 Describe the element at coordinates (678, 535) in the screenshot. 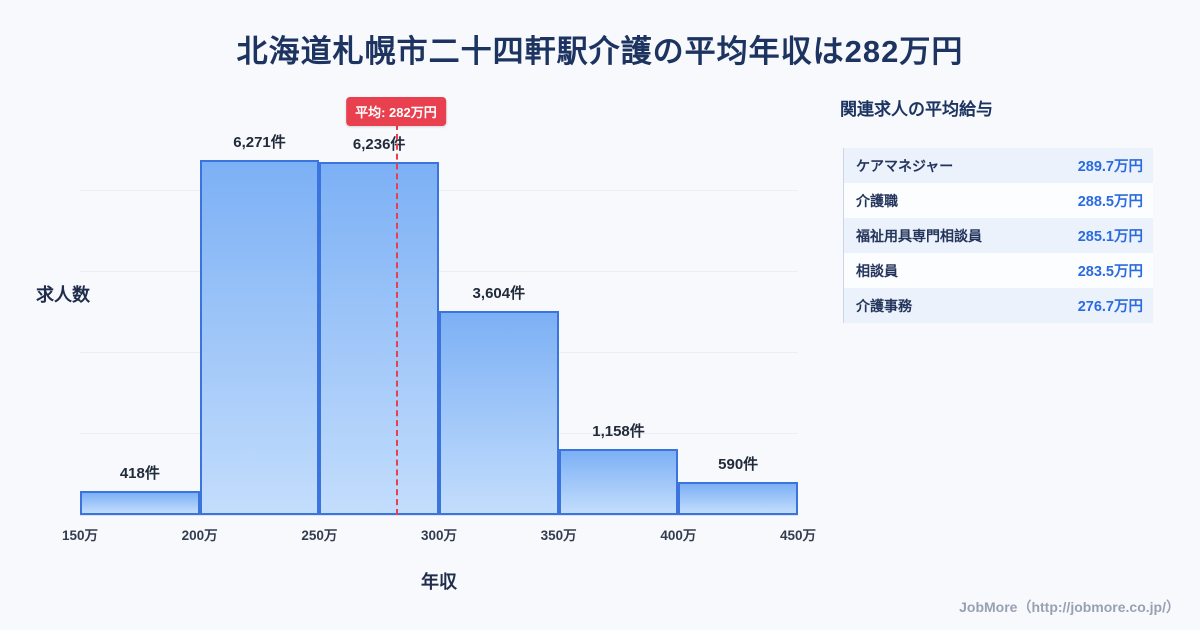

I see `x-tick-label: 400万` at that location.